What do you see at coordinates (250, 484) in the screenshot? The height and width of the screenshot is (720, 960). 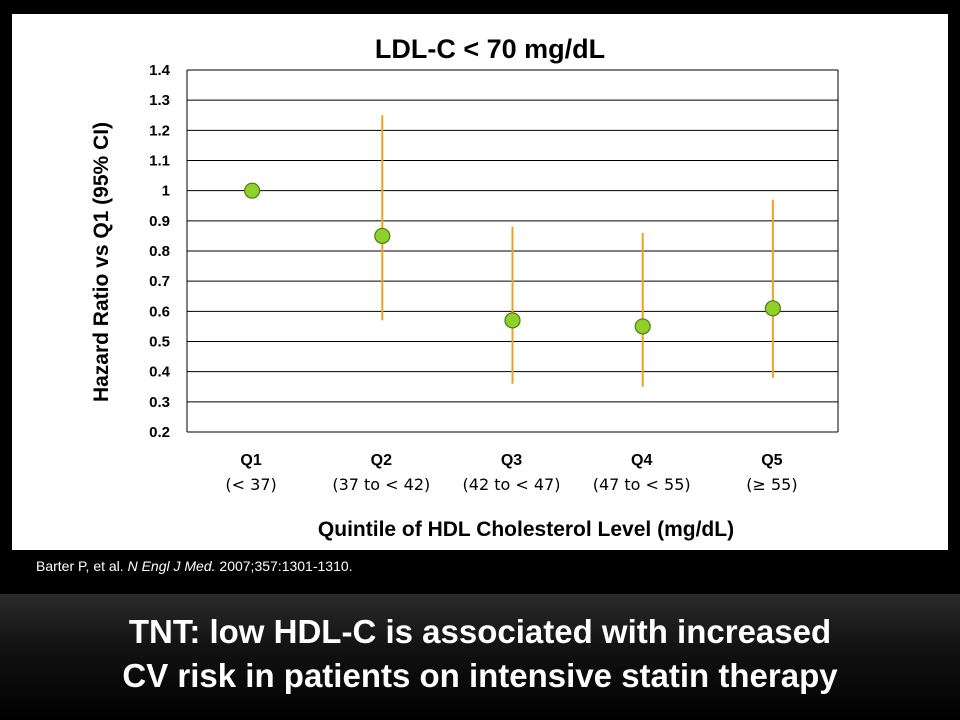 I see `x-tick-range: (< 37)` at bounding box center [250, 484].